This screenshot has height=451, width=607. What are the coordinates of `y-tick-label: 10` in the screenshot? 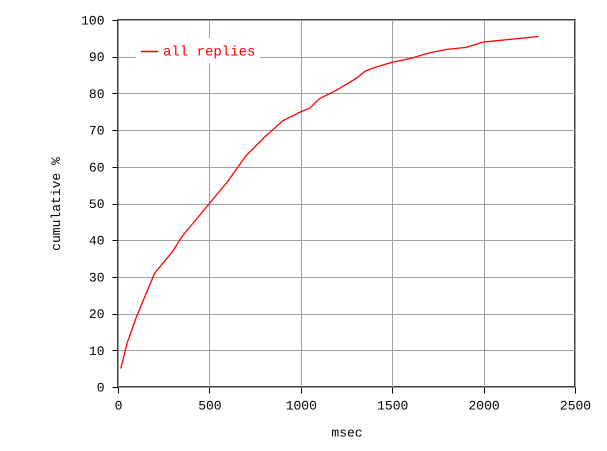 It's located at (96, 351).